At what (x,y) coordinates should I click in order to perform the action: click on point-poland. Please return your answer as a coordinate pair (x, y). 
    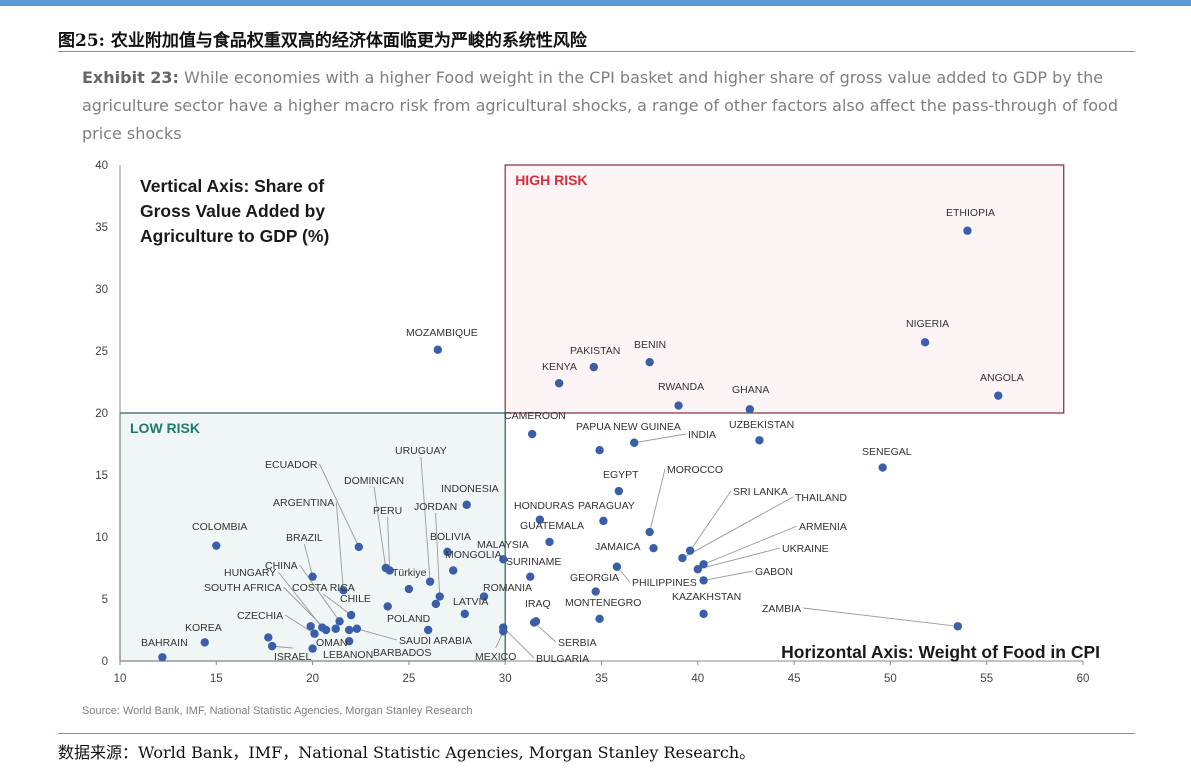
    Looking at the image, I should click on (387, 606).